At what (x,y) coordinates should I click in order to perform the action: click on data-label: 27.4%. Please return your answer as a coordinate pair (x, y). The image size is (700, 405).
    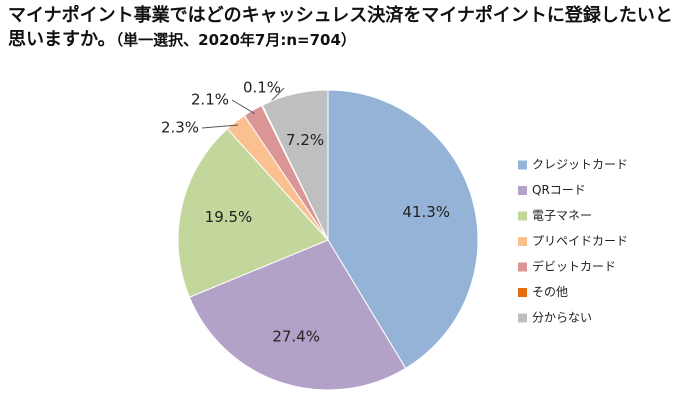
    Looking at the image, I should click on (296, 336).